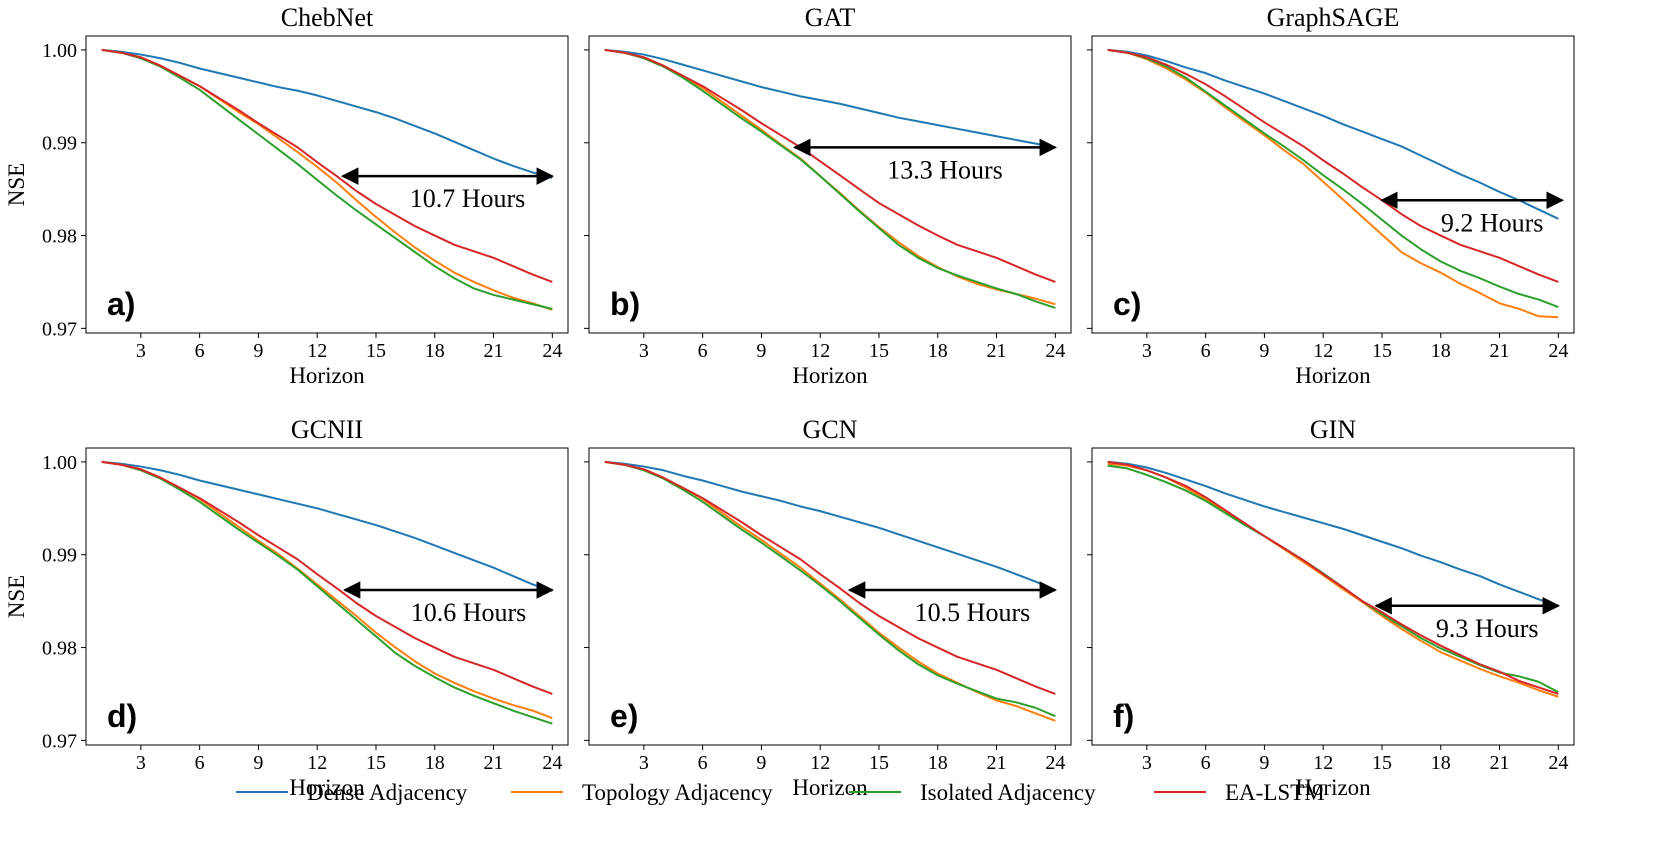 Image resolution: width=1661 pixels, height=856 pixels. What do you see at coordinates (387, 792) in the screenshot?
I see `legend-label: Dense Adjacency` at bounding box center [387, 792].